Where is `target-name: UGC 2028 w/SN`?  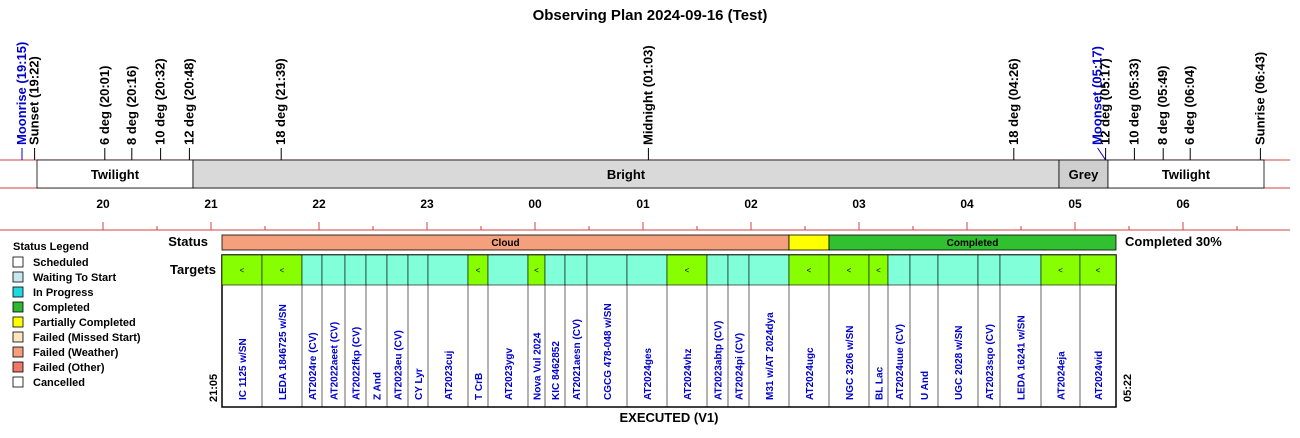 target-name: UGC 2028 w/SN is located at coordinates (959, 363).